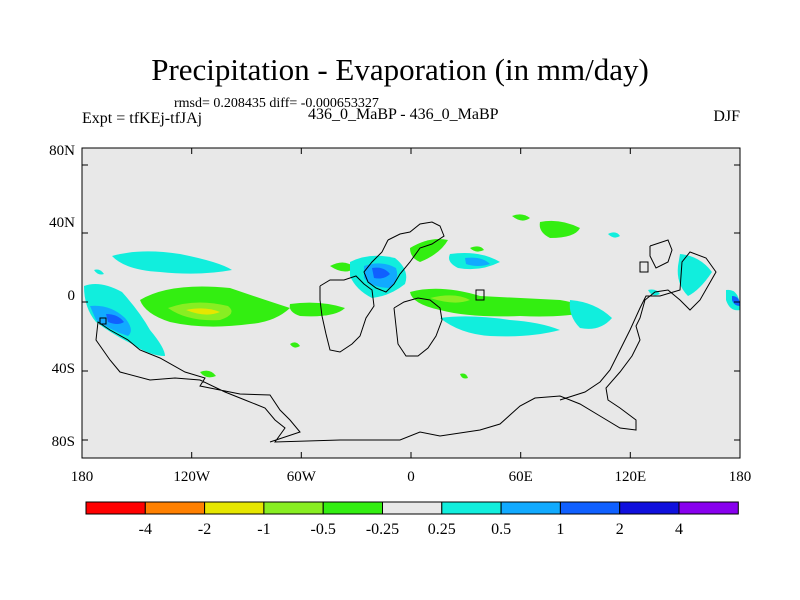 The image size is (800, 600). What do you see at coordinates (740, 477) in the screenshot?
I see `x-tick-180e: 180` at bounding box center [740, 477].